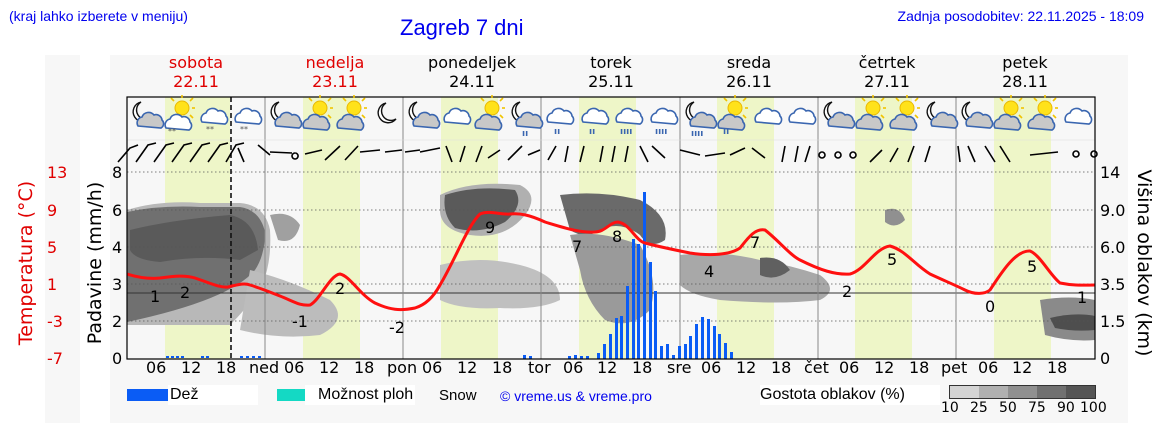  I want to click on day-header-1: sobota 22.11, so click(196, 72).